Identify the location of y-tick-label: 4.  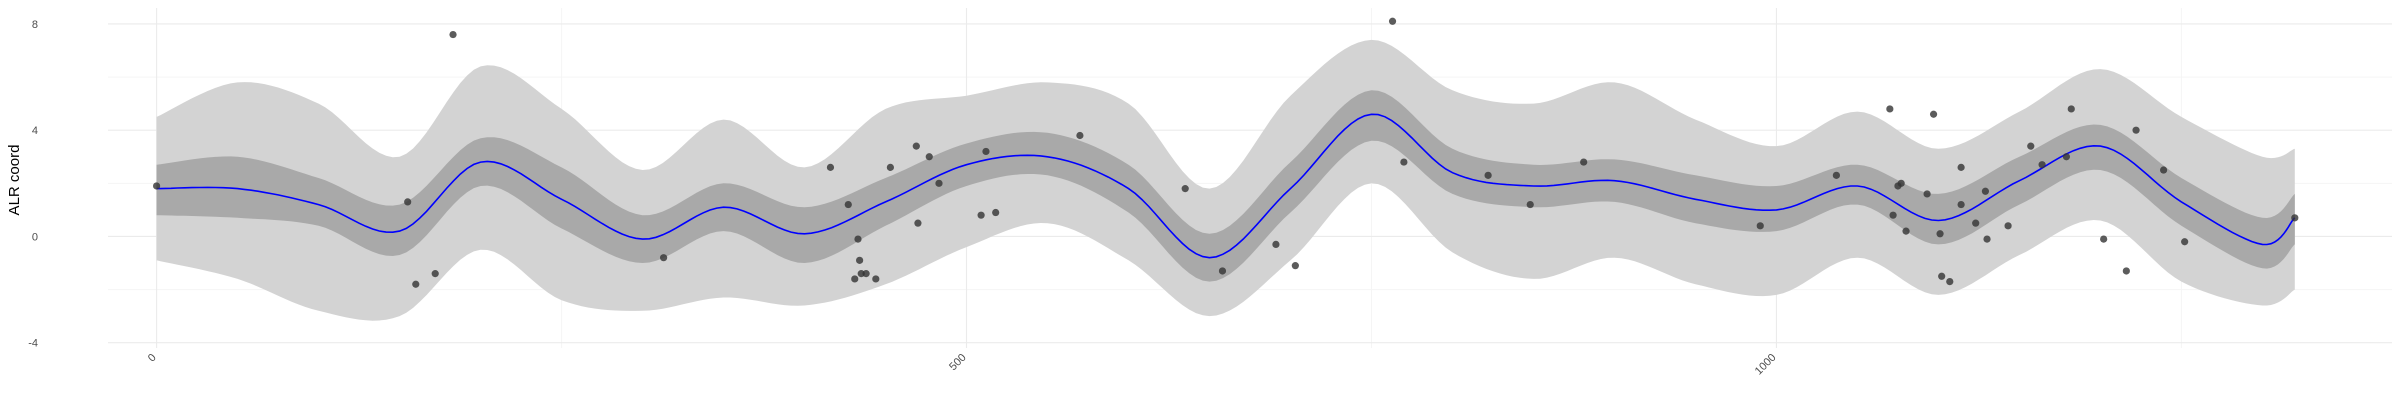
(35, 131).